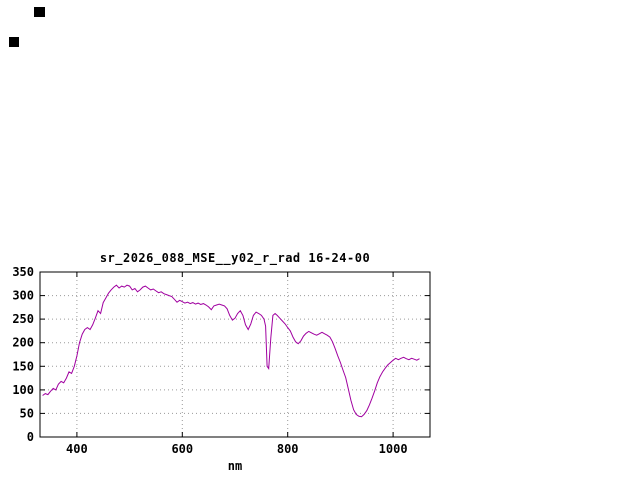 The height and width of the screenshot is (480, 640). Describe the element at coordinates (23, 366) in the screenshot. I see `y-tick-label: 150` at that location.